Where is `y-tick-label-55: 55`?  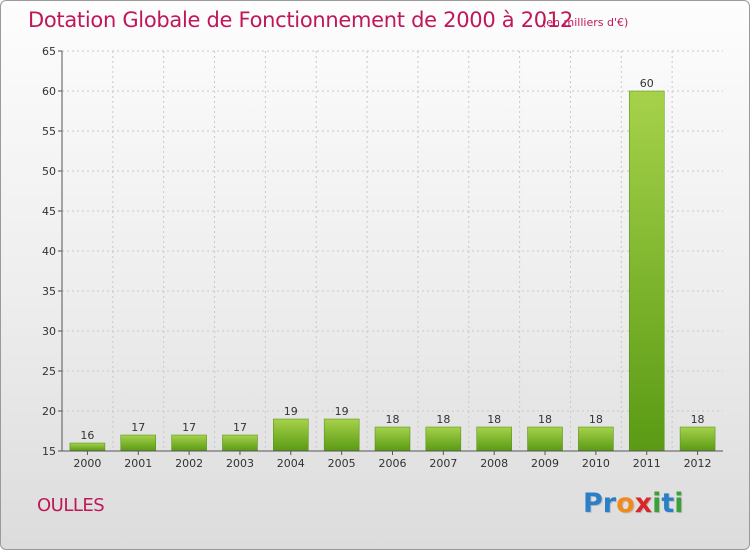
y-tick-label-55: 55 is located at coordinates (49, 131).